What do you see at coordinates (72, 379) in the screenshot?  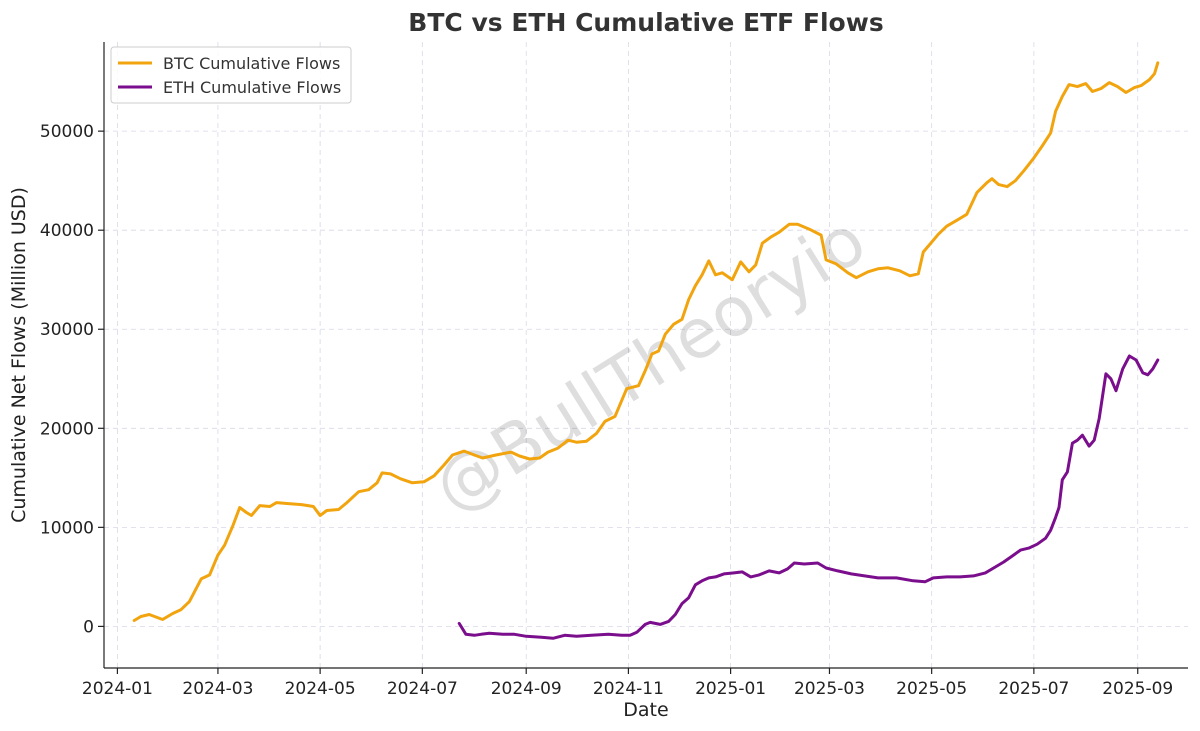 I see `y-ticks: 0 10000 20000 30000 40000 50000` at bounding box center [72, 379].